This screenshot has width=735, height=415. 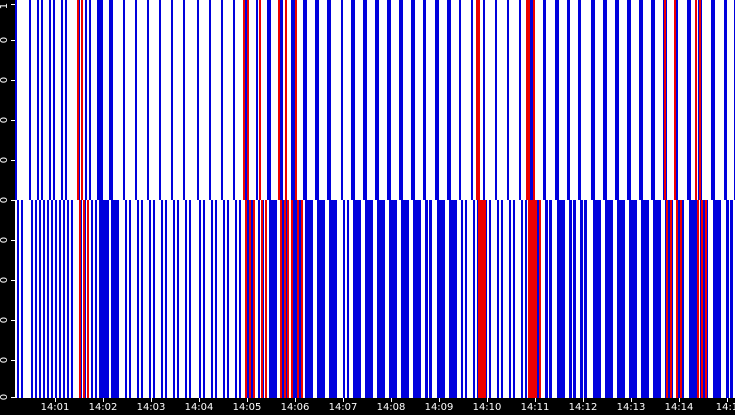 I want to click on x-tick-label: 14:05, so click(x=247, y=407).